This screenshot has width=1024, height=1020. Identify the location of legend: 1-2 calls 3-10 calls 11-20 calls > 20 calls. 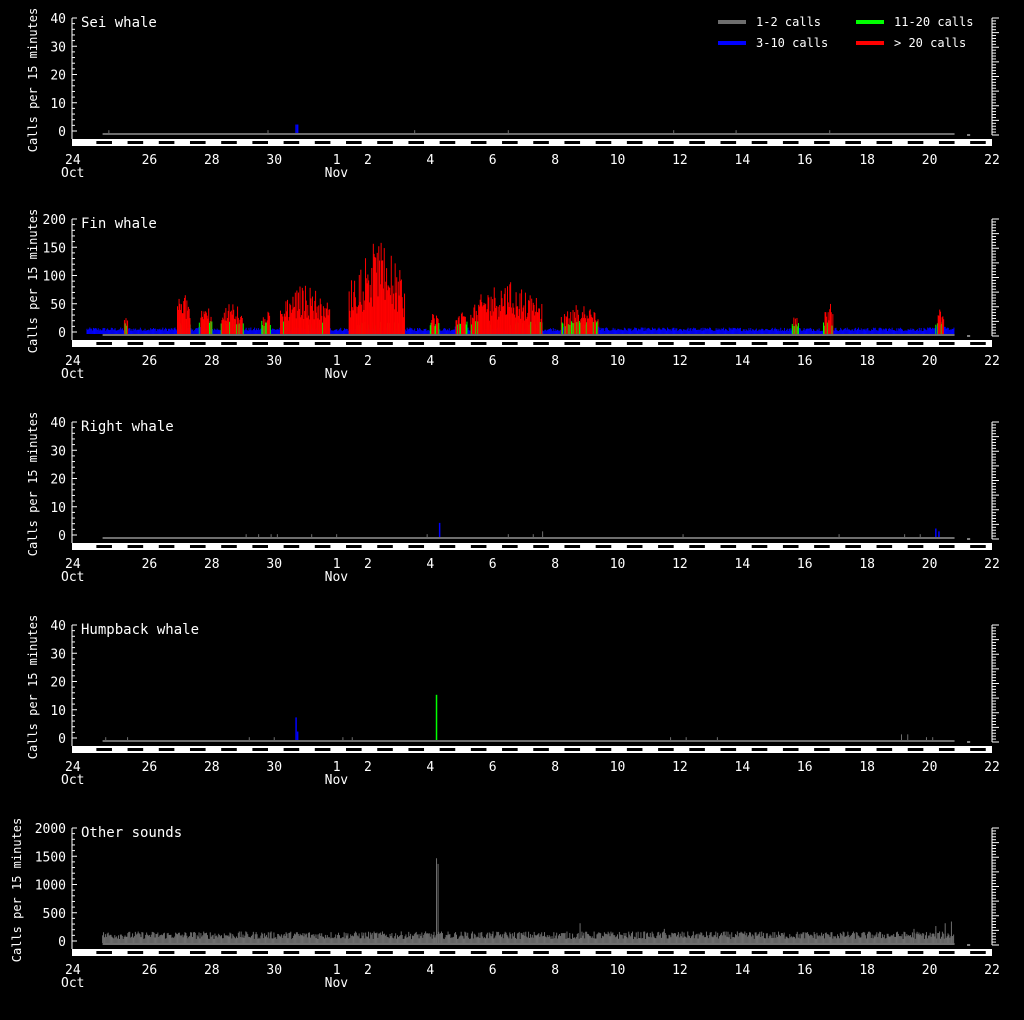
(845, 32).